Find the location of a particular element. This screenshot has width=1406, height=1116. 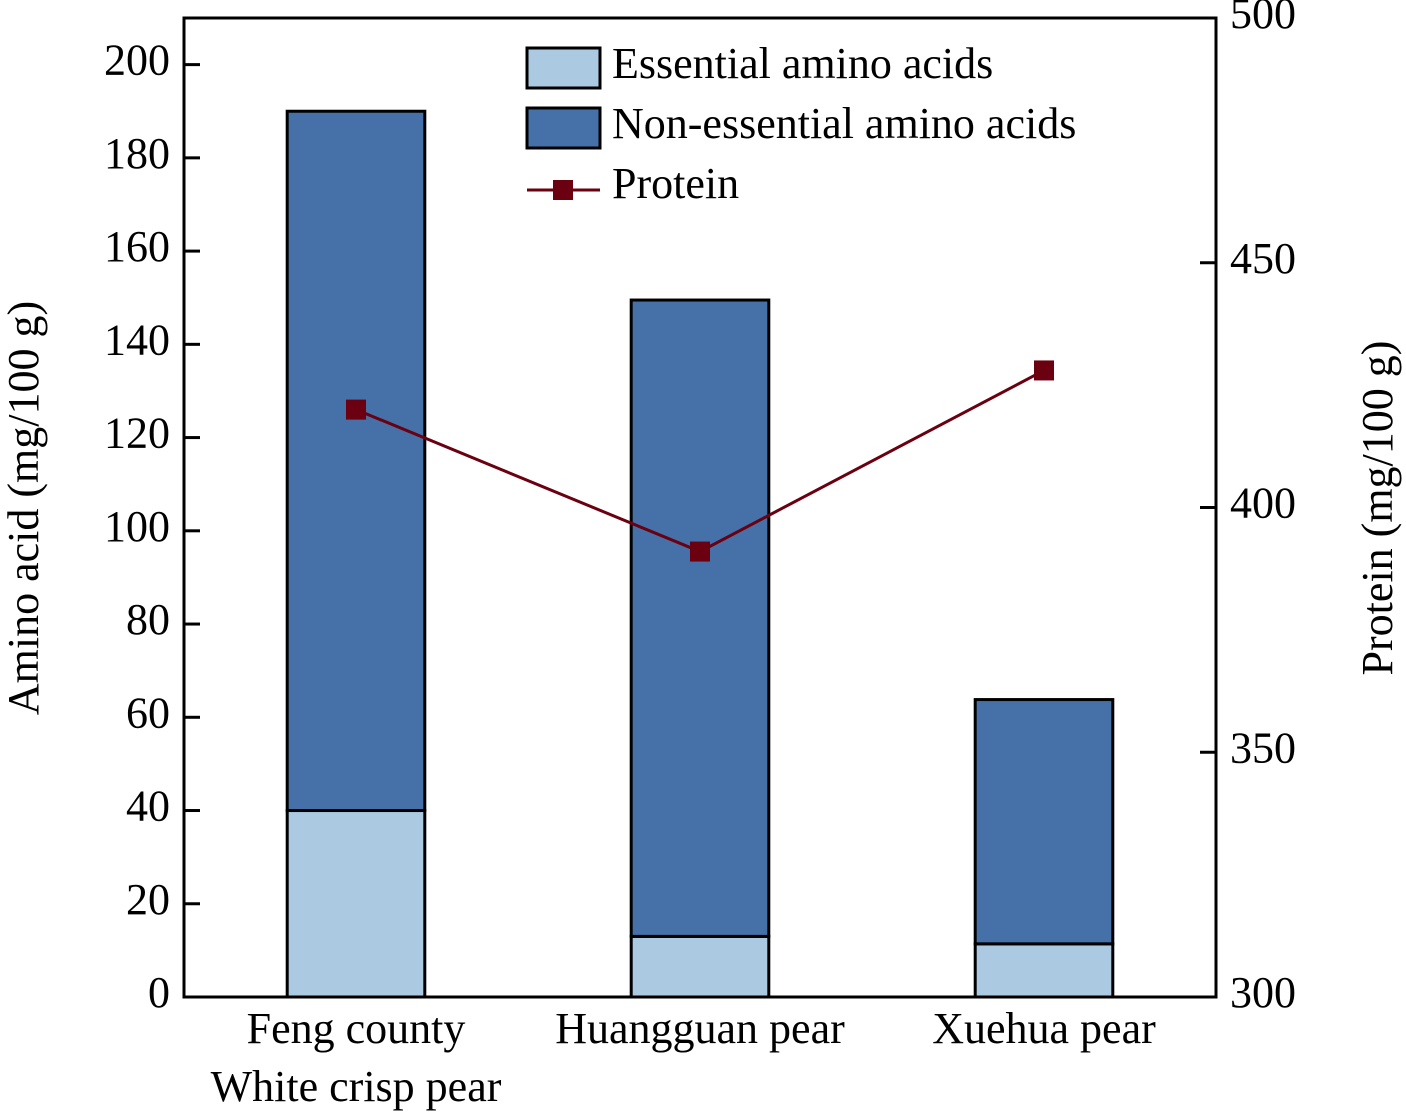

y-tick-label: 20 is located at coordinates (148, 899).